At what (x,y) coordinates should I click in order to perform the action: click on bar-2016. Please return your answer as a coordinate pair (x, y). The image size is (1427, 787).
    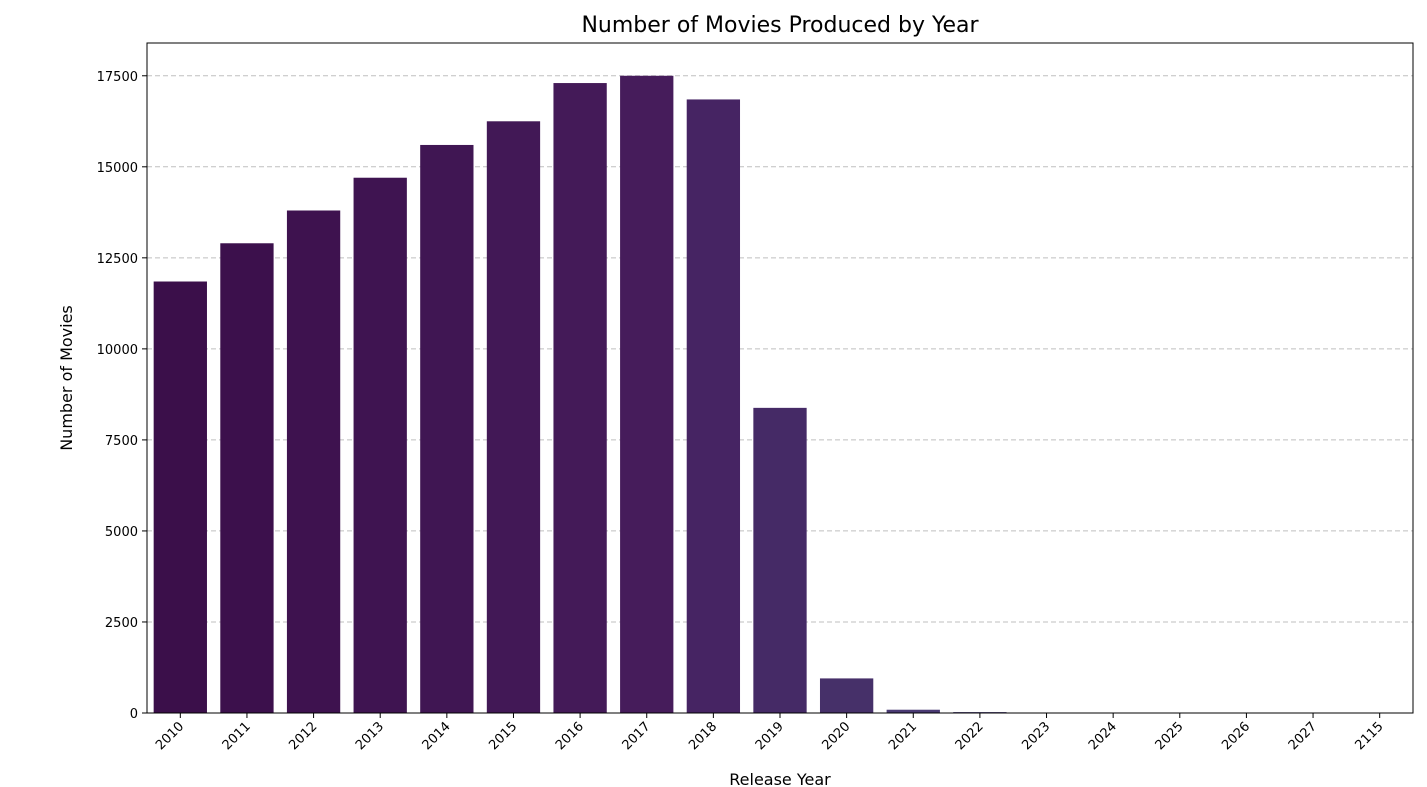
    Looking at the image, I should click on (580, 398).